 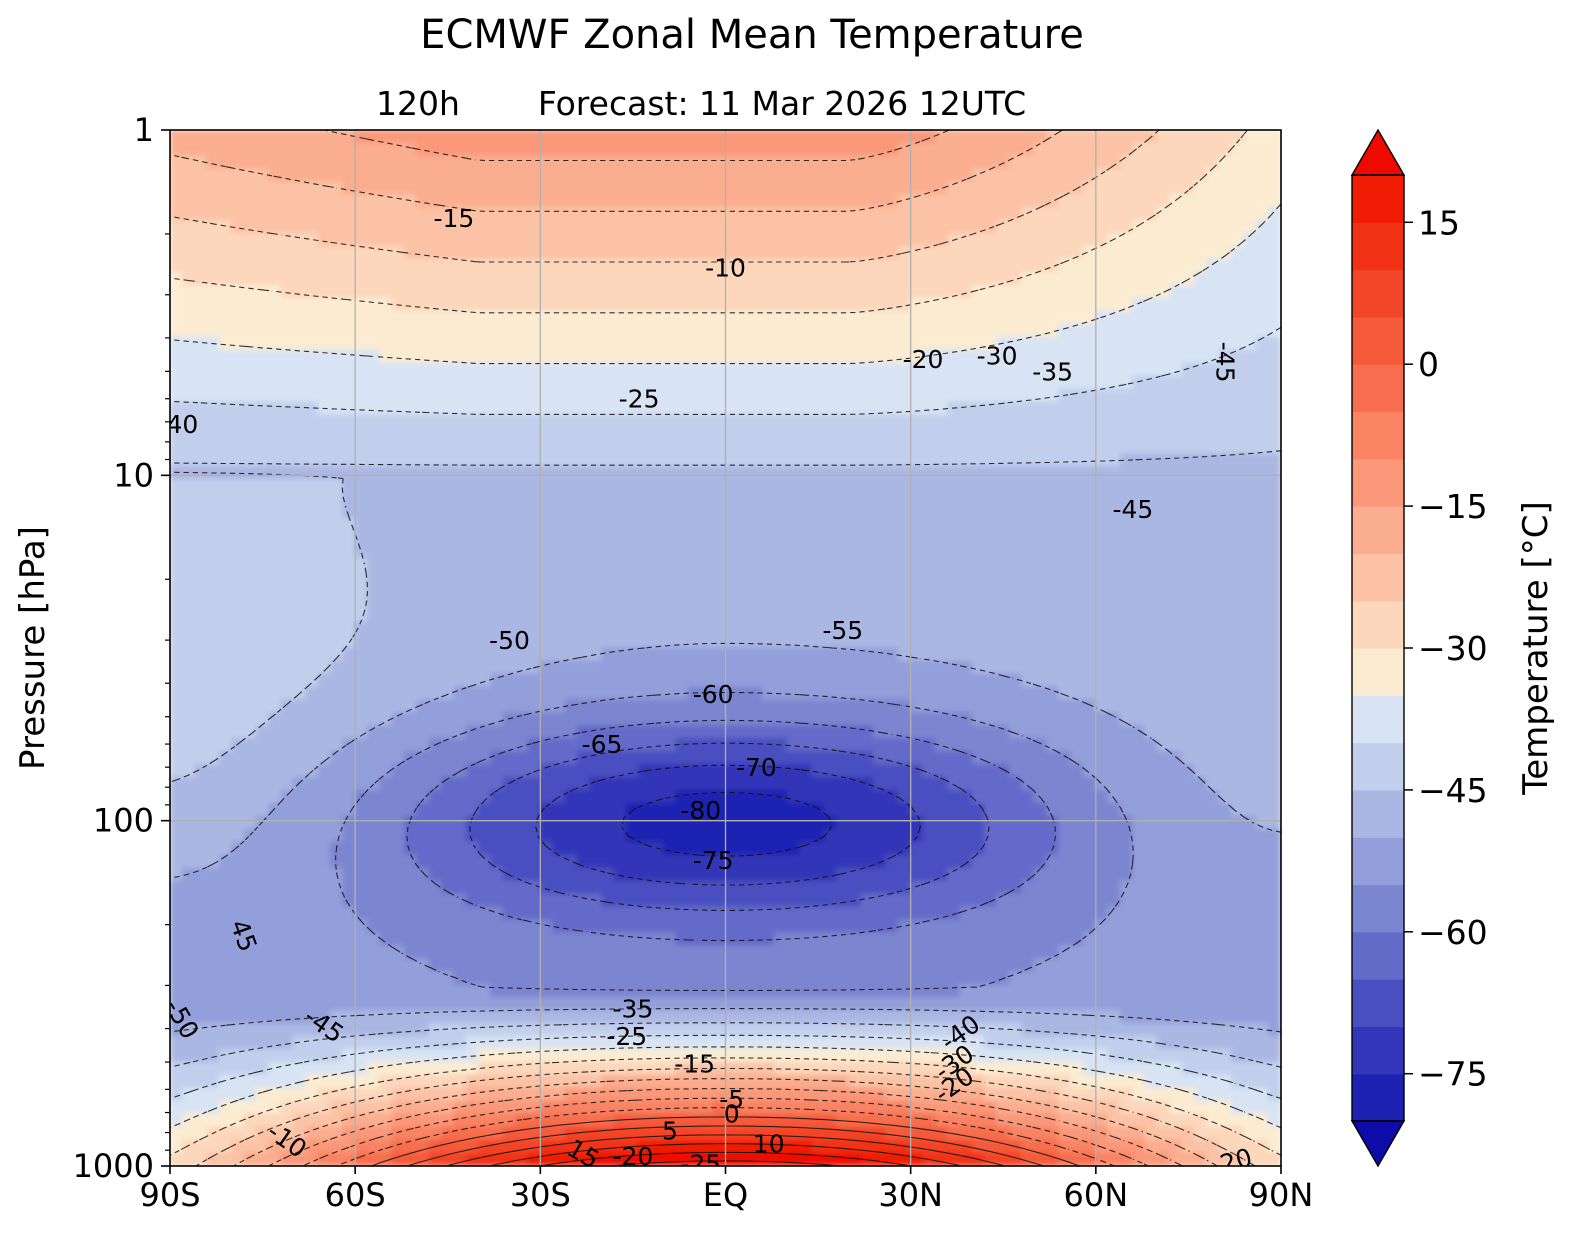 What do you see at coordinates (1453, 506) in the screenshot?
I see `colorbar-tick-label: −15` at bounding box center [1453, 506].